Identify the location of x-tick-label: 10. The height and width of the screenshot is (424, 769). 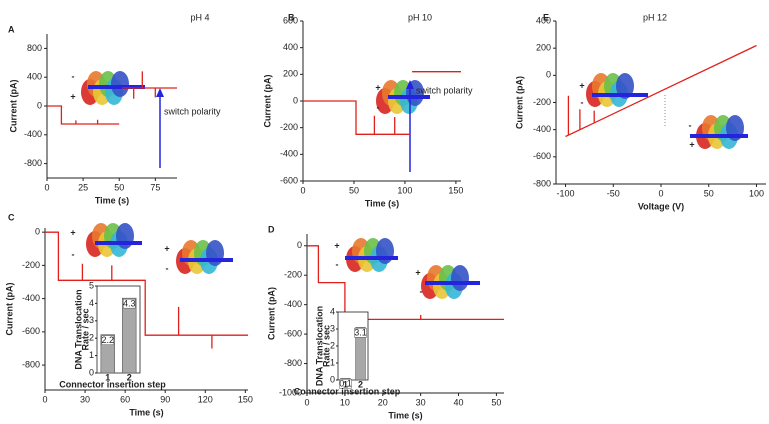
(345, 402).